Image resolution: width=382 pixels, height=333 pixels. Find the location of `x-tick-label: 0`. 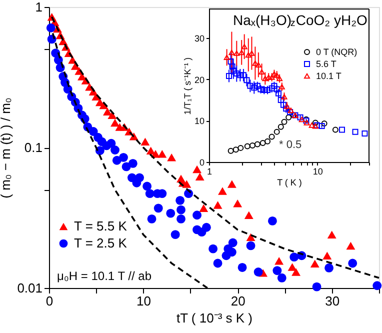

x-tick-label: 0 is located at coordinates (50, 301).